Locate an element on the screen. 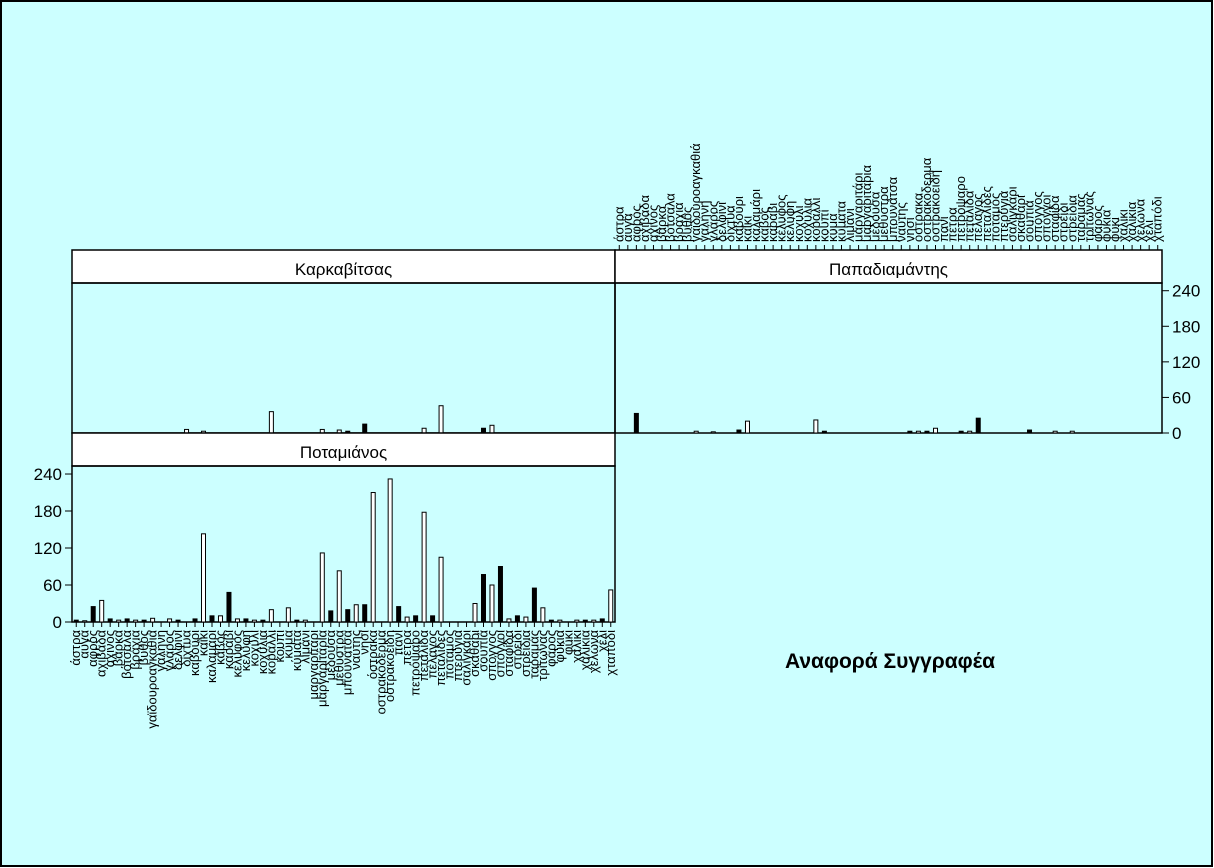 Image resolution: width=1214 pixels, height=868 pixels. x-tick-label: κέλυφος is located at coordinates (236, 654).